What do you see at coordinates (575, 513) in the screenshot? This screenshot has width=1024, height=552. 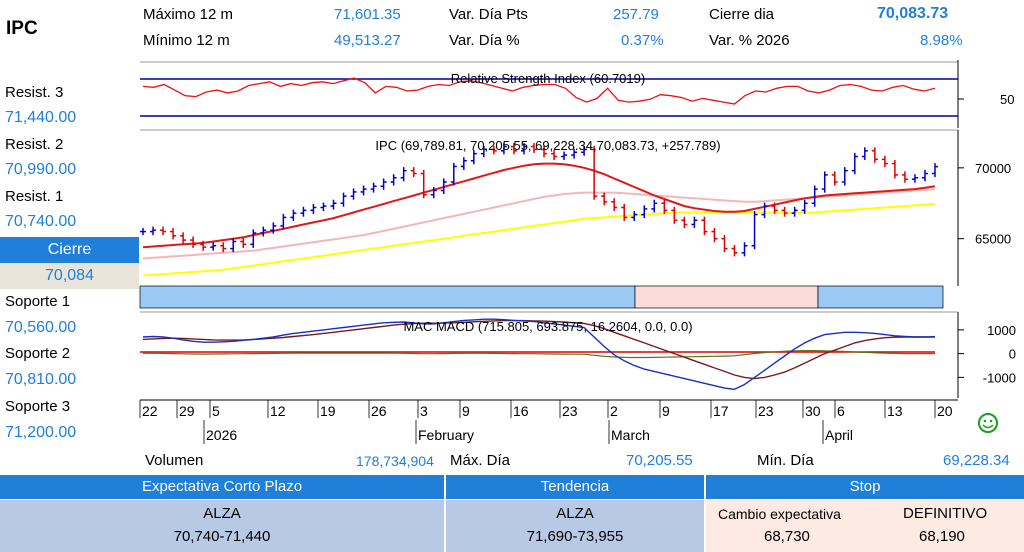 I see `tendencia-direction: ALZA` at bounding box center [575, 513].